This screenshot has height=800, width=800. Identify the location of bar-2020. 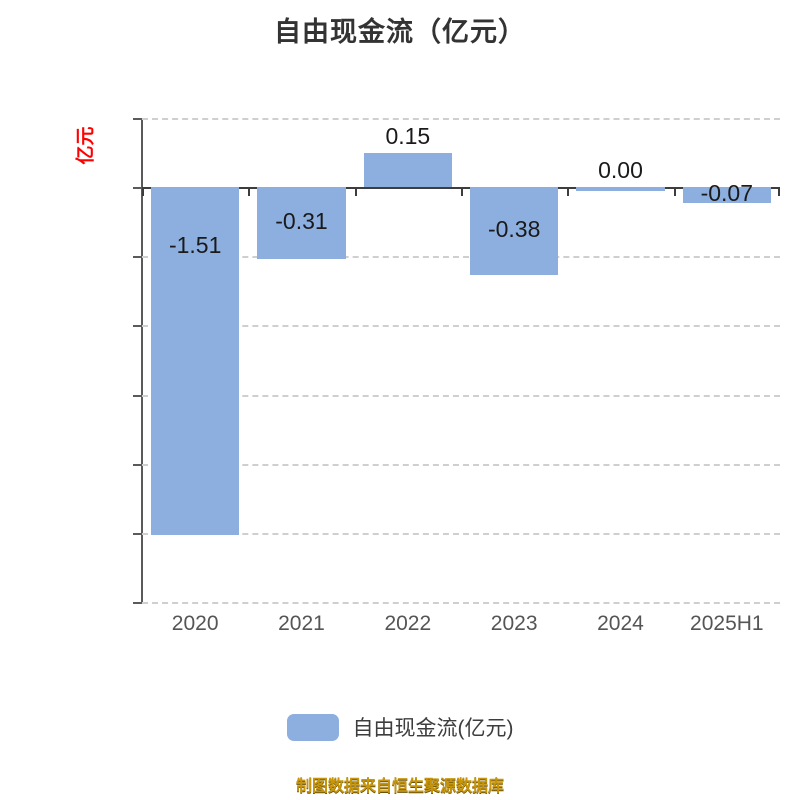
(195, 361).